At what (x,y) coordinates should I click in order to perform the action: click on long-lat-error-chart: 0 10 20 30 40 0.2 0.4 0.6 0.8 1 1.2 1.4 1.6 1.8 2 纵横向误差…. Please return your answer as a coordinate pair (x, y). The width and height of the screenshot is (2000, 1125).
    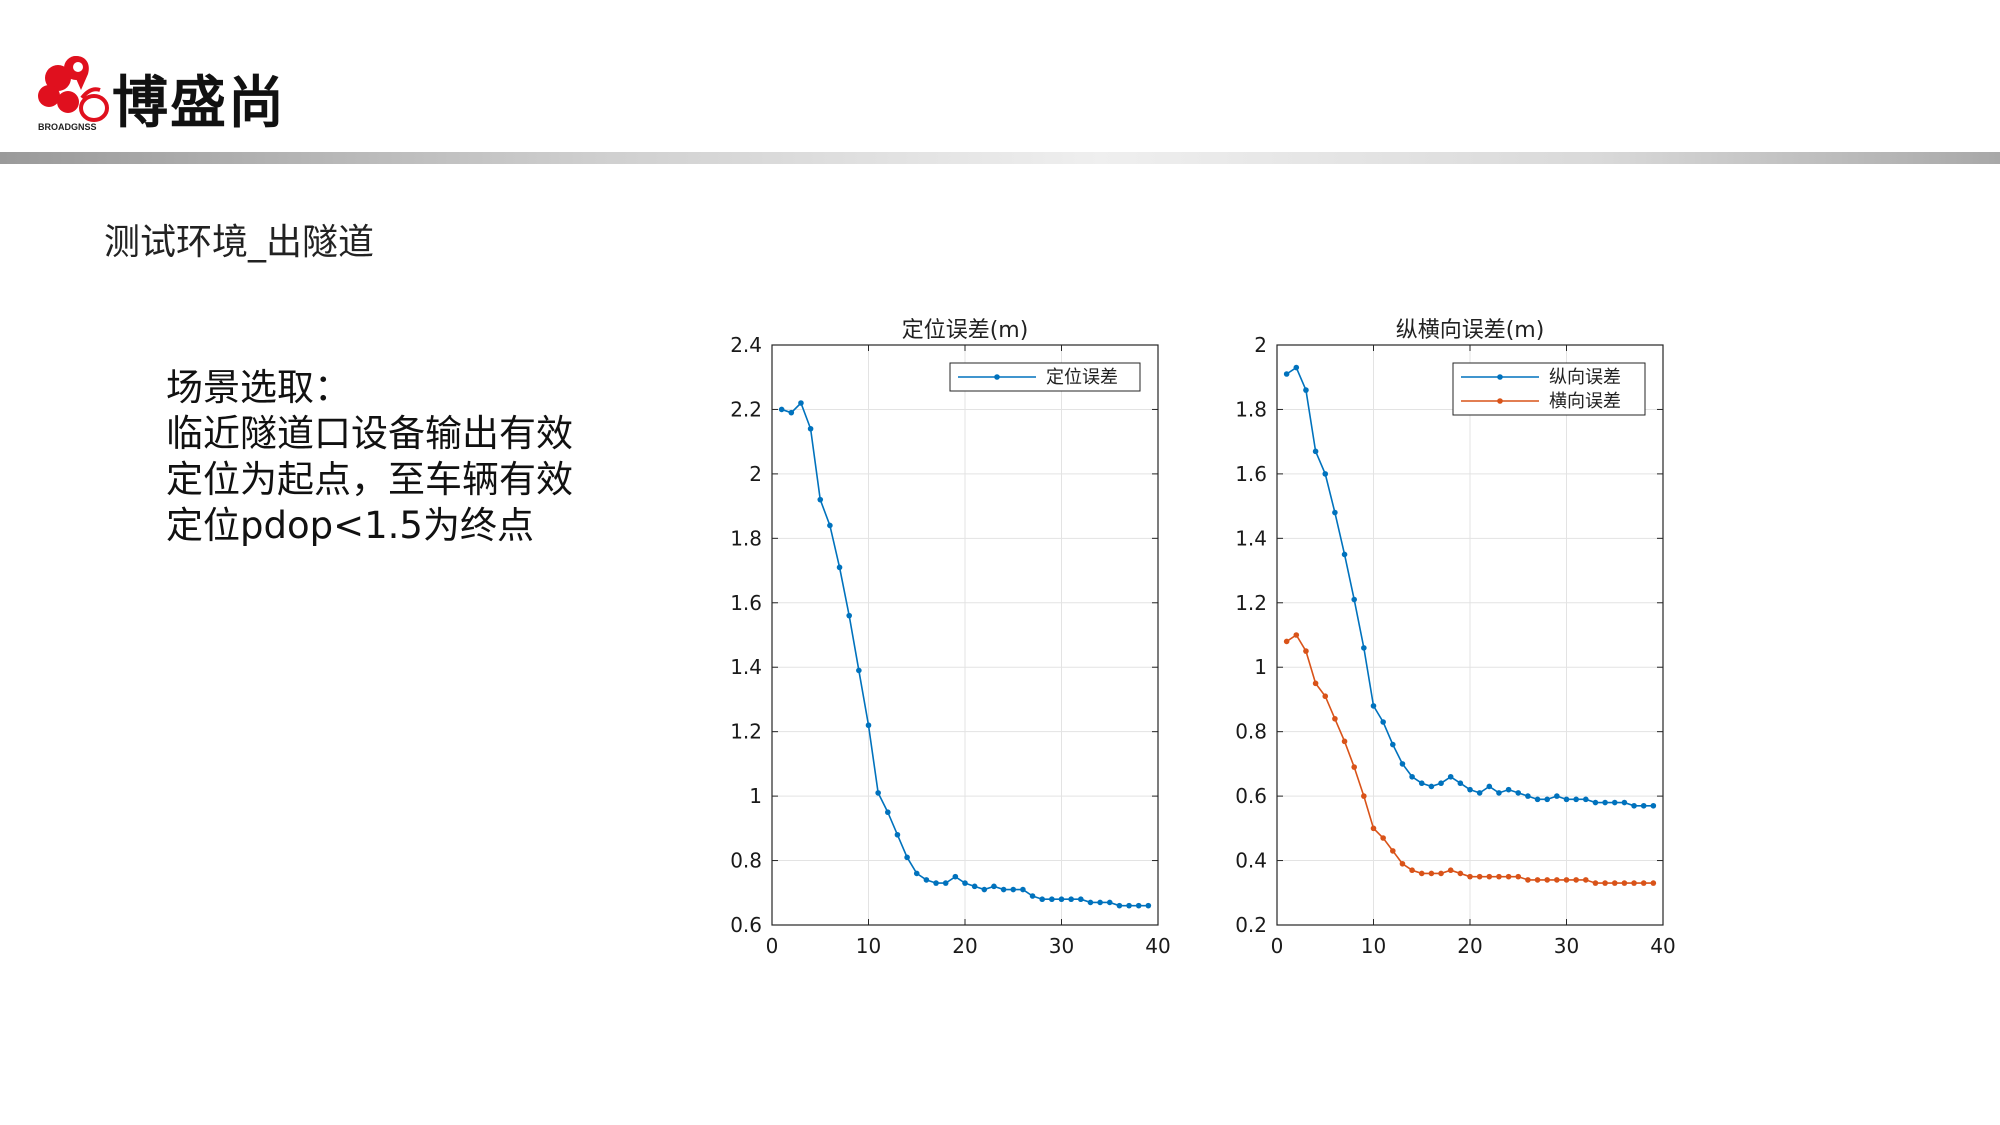
    Looking at the image, I should click on (1455, 638).